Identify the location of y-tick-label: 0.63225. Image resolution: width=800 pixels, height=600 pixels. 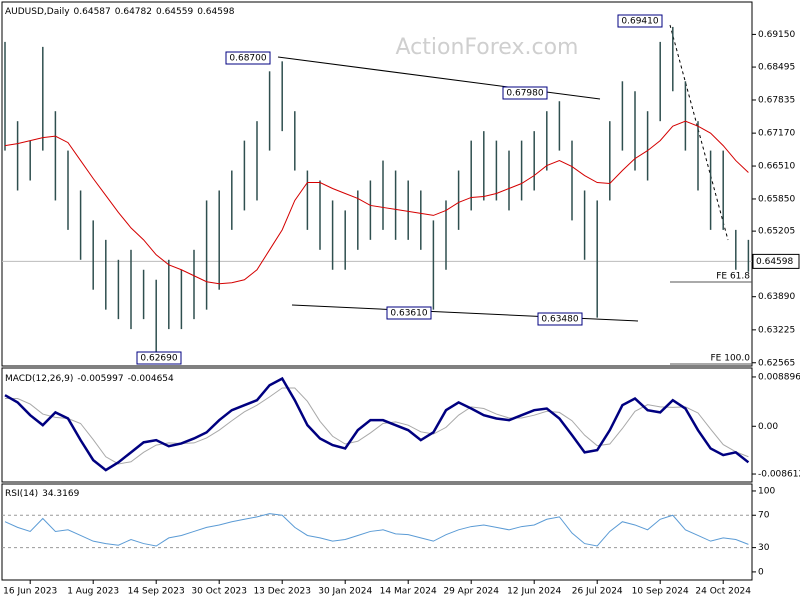
(776, 330).